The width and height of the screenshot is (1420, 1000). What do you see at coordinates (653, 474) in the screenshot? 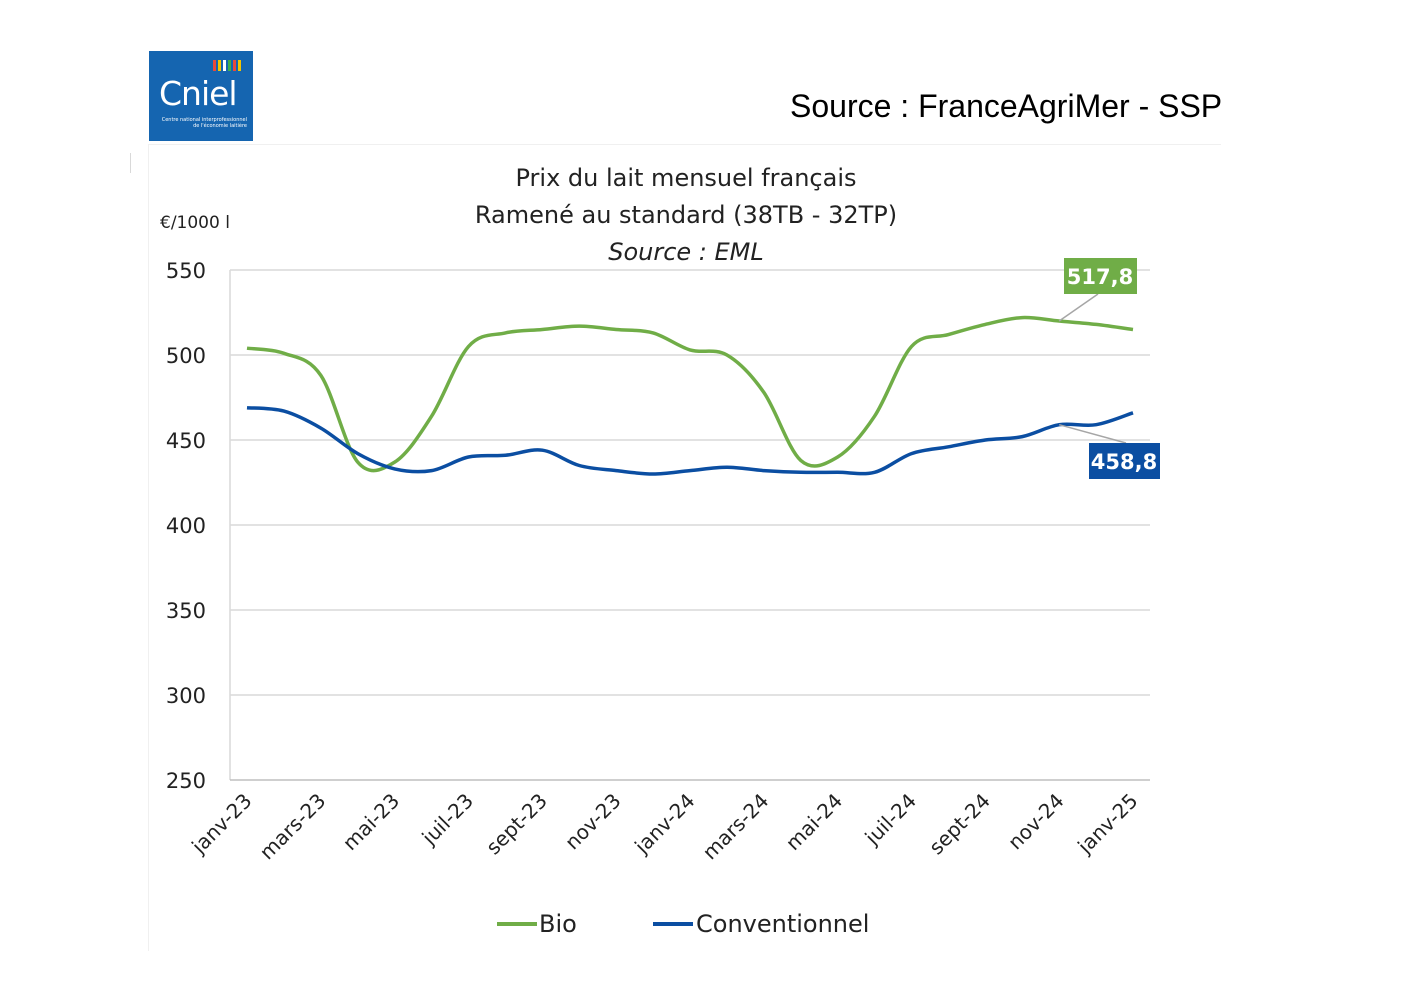
I see `point-conventionnel-déc-23` at bounding box center [653, 474].